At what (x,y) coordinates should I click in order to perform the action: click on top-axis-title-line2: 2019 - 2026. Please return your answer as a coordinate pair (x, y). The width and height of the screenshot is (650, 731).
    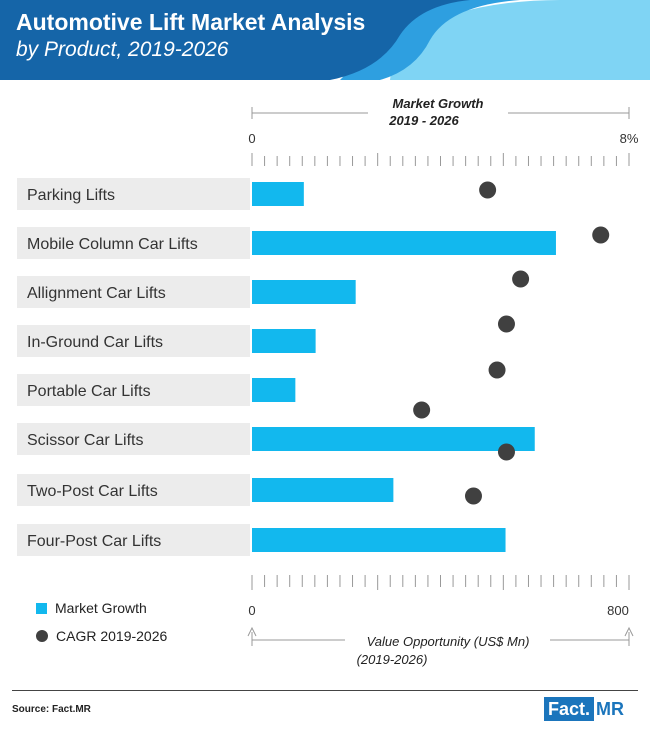
    Looking at the image, I should click on (423, 120).